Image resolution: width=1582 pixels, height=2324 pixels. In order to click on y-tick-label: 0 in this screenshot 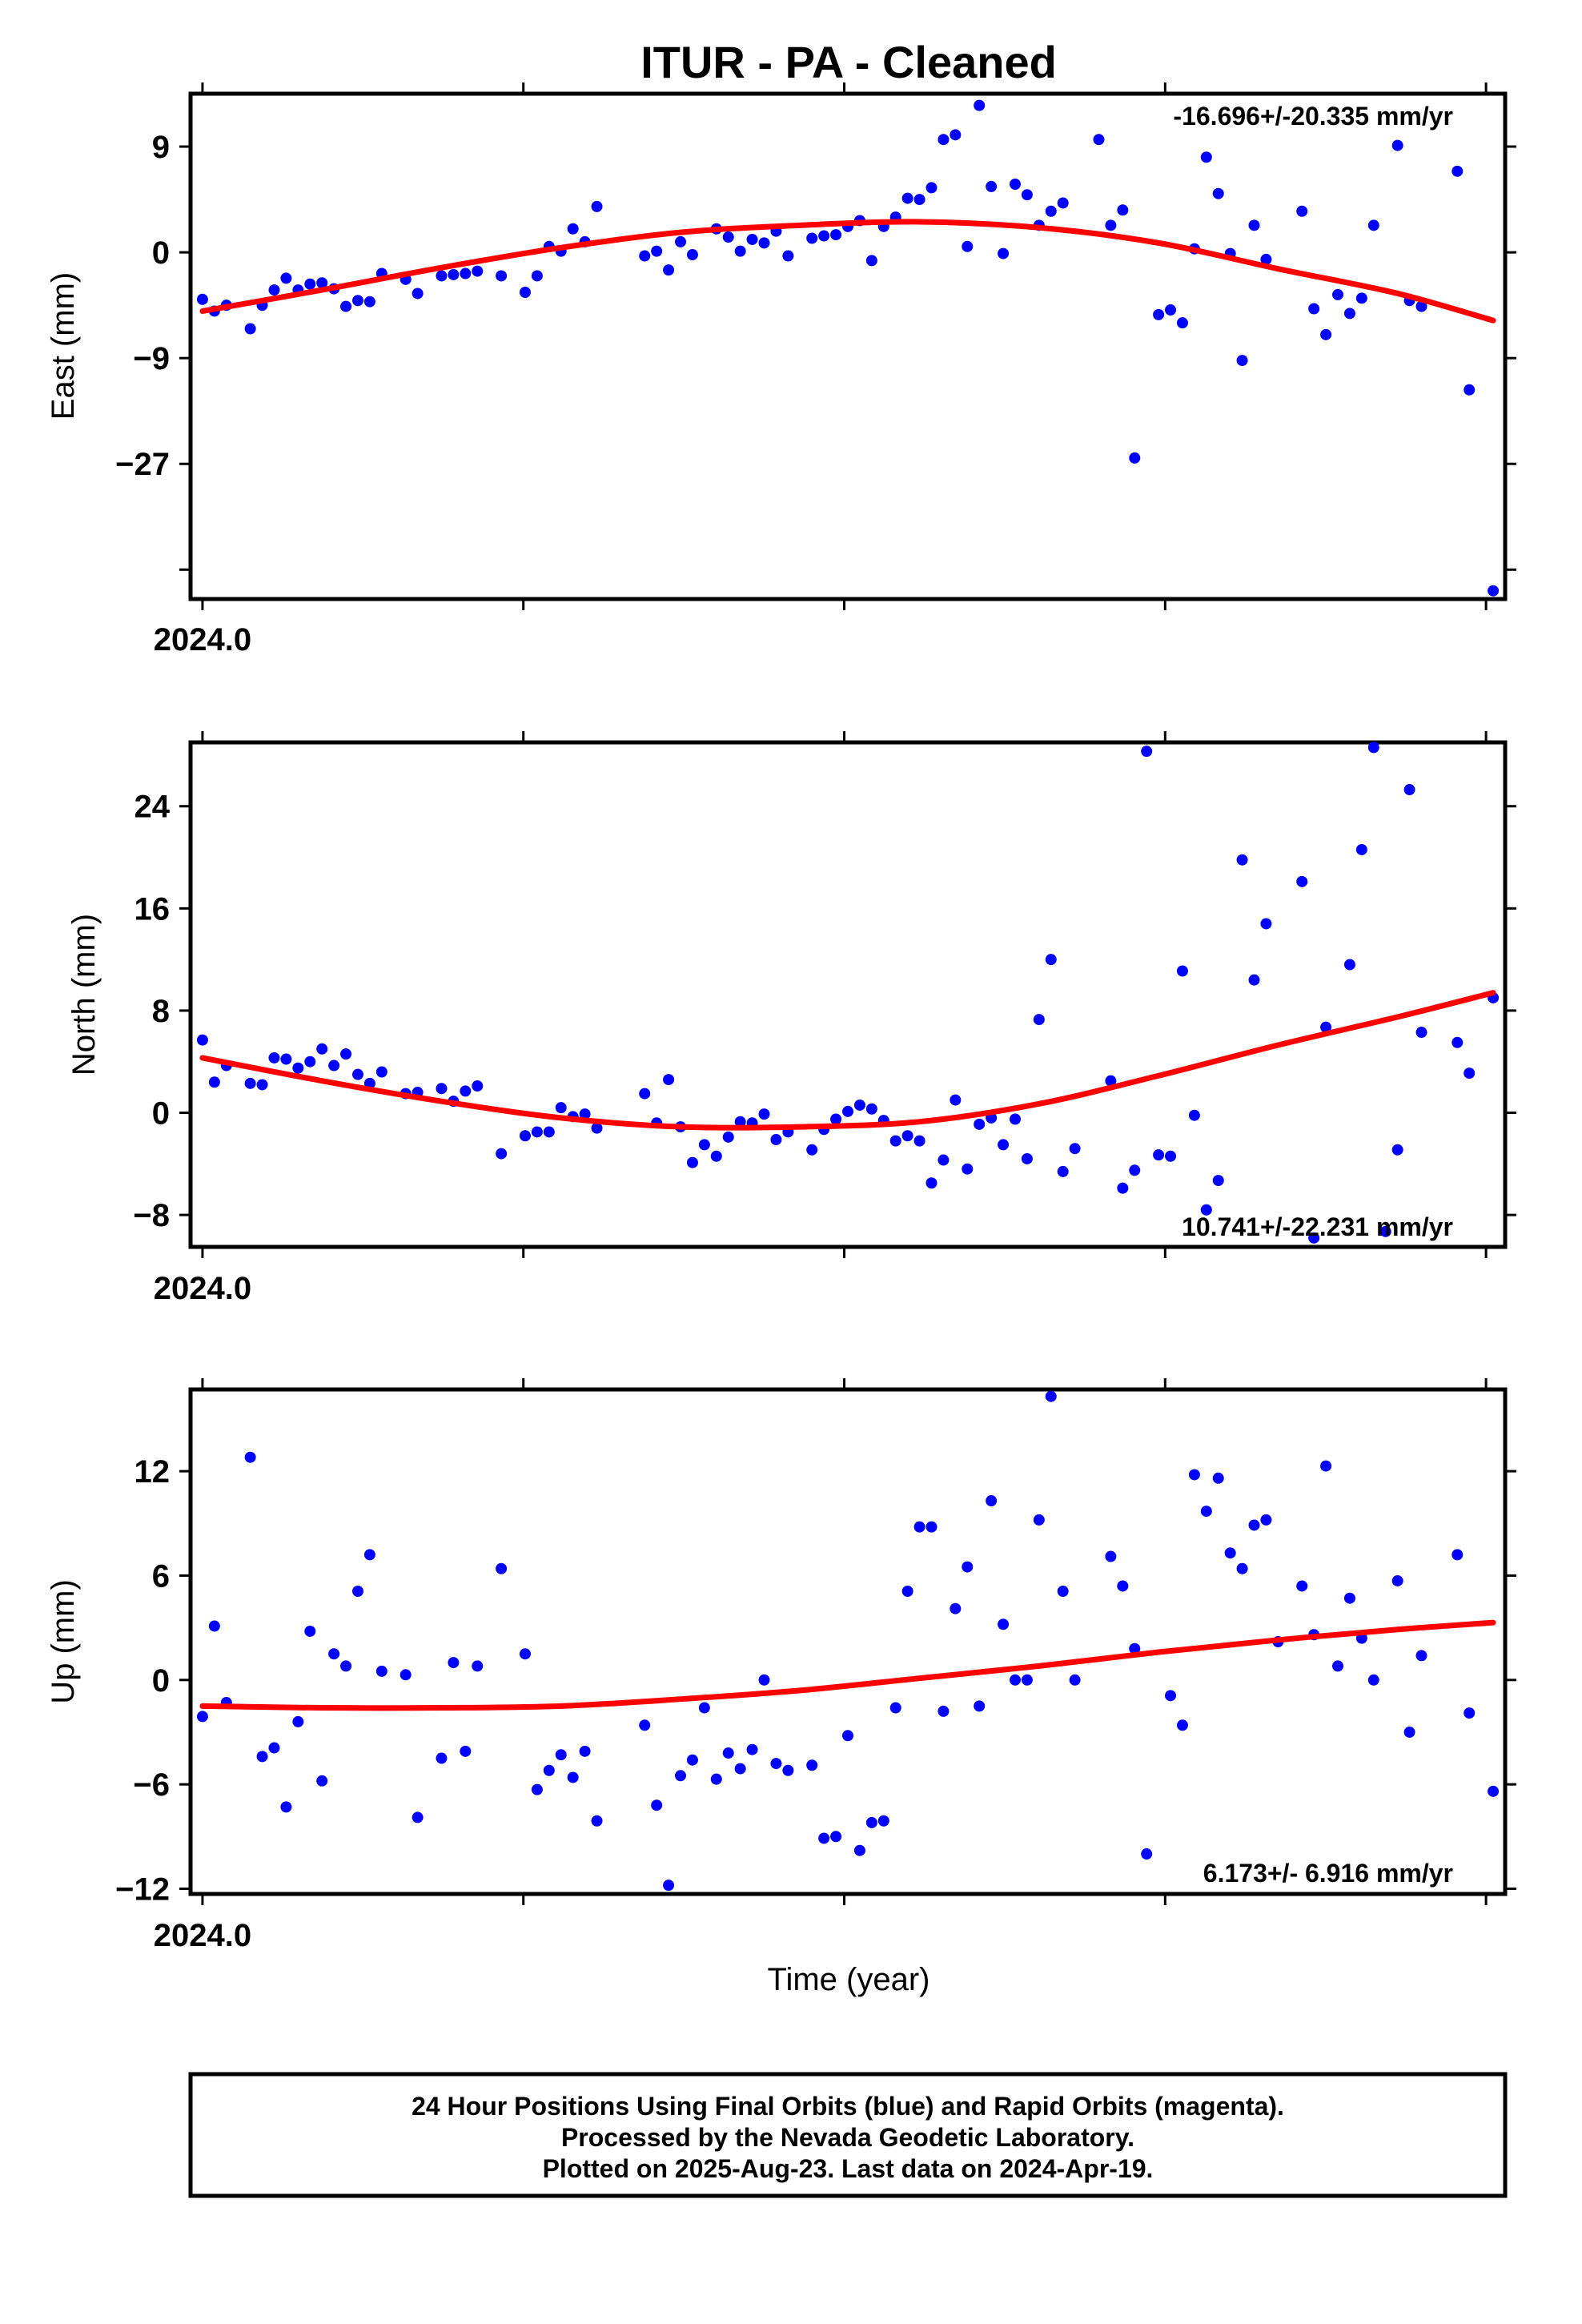, I will do `click(161, 1681)`.